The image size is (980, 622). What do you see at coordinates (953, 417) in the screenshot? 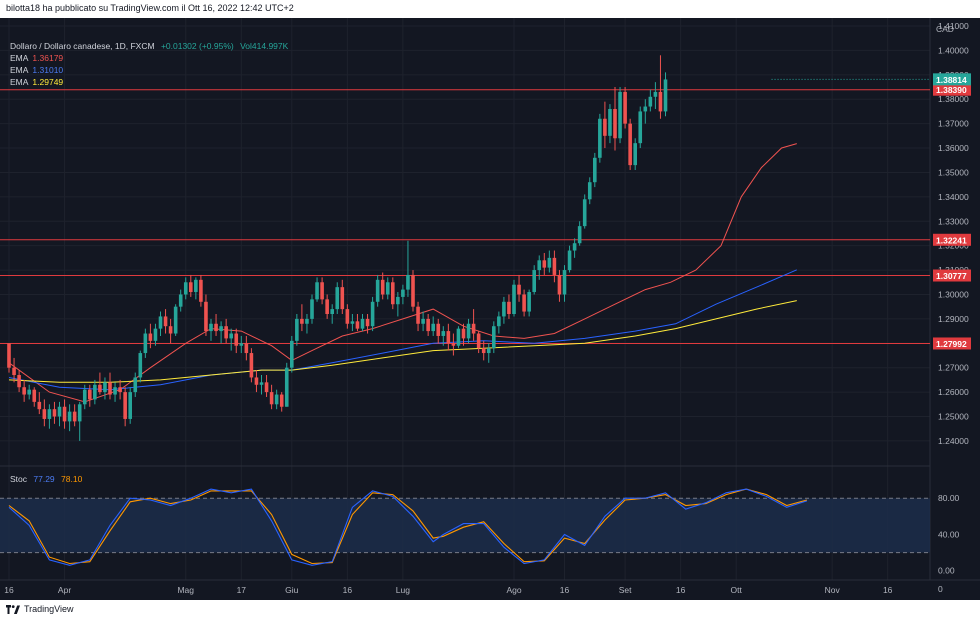
I see `price-tick-label: 1.25000` at bounding box center [953, 417].